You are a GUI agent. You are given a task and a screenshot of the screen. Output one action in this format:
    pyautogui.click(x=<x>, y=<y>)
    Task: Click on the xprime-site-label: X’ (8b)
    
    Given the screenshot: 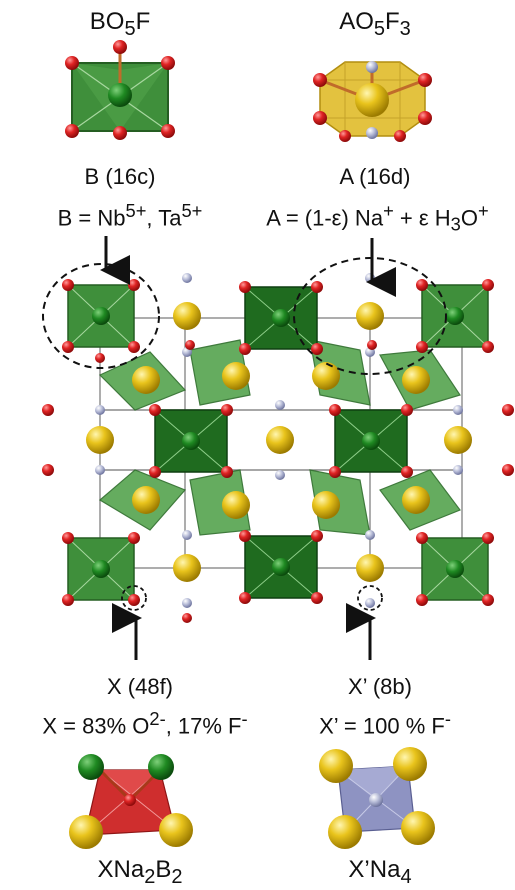 What is the action you would take?
    pyautogui.click(x=380, y=686)
    